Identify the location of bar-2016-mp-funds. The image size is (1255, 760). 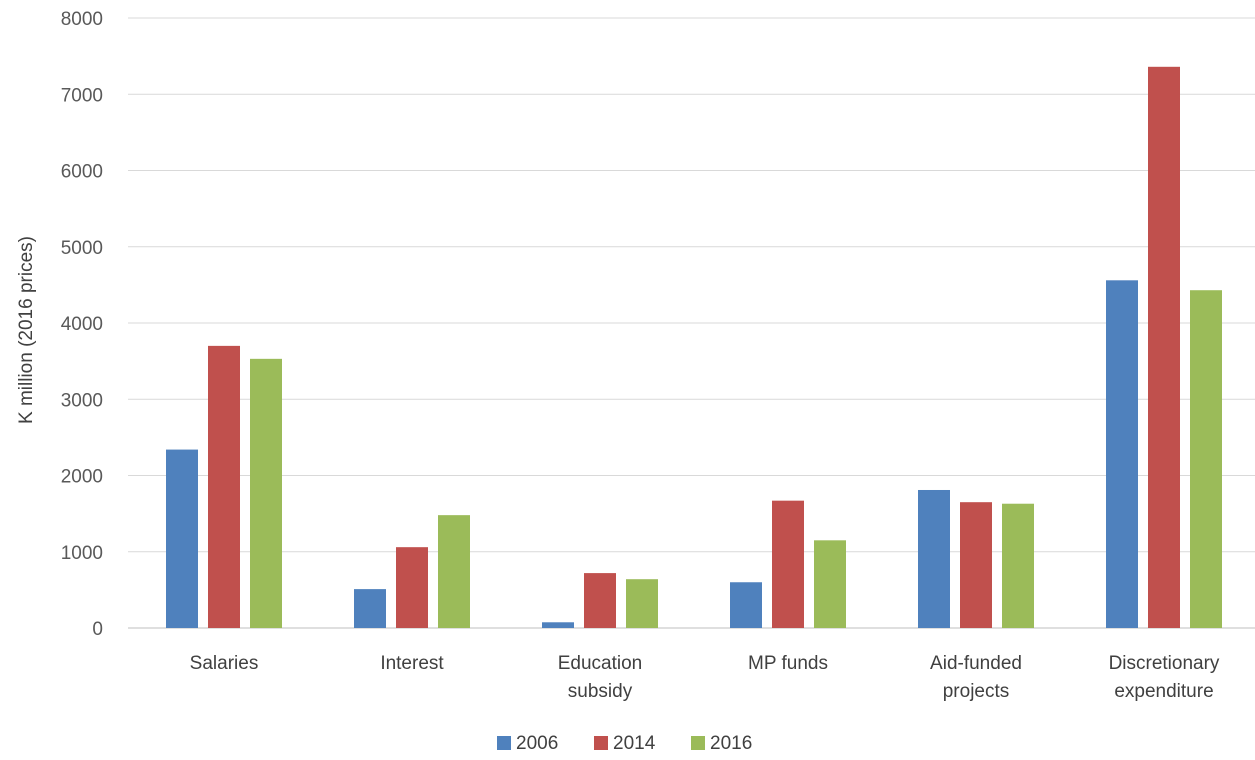
(830, 584).